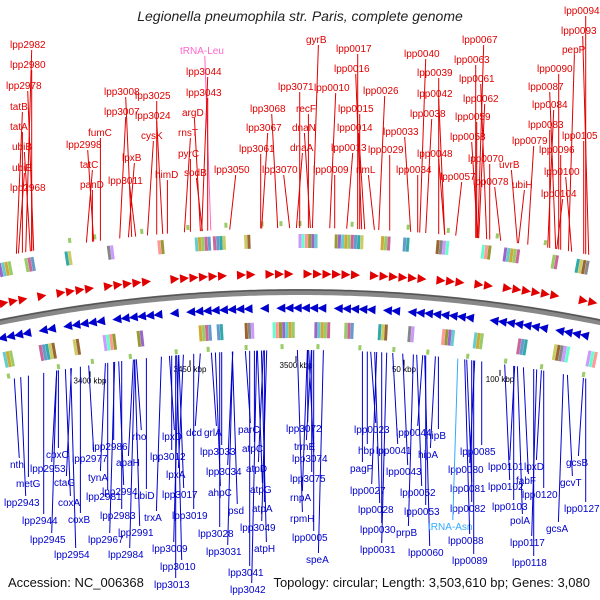  I want to click on gene-label-atpG: atpG, so click(261, 490).